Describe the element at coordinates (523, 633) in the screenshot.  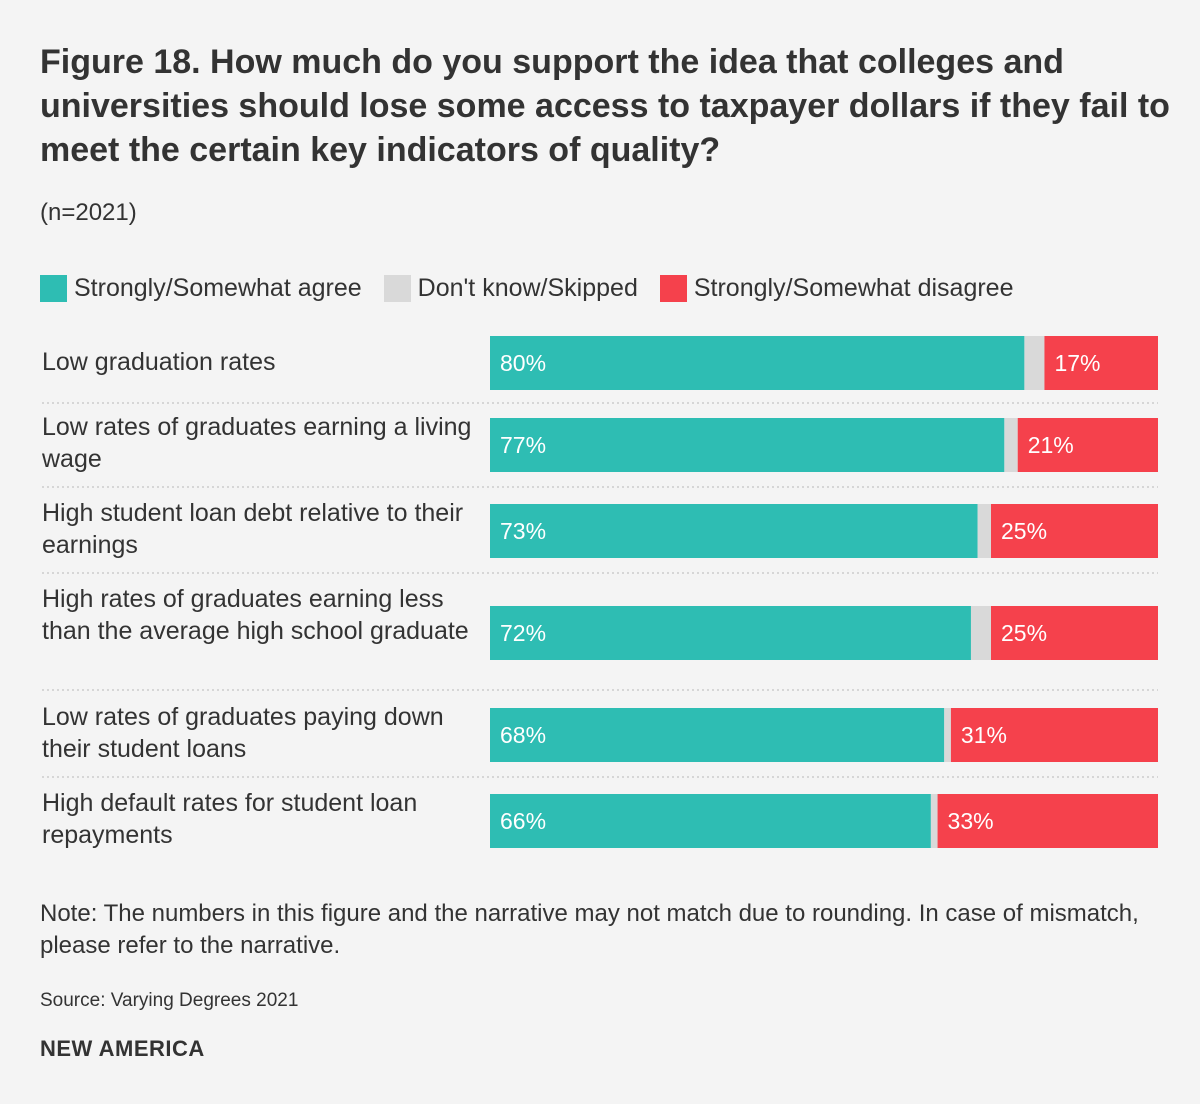
I see `data-label: 72%` at that location.